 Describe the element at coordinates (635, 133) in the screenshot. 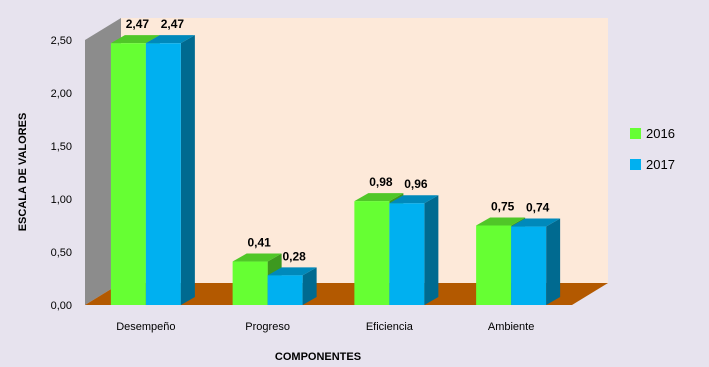

I see `legend-swatch-2016` at that location.